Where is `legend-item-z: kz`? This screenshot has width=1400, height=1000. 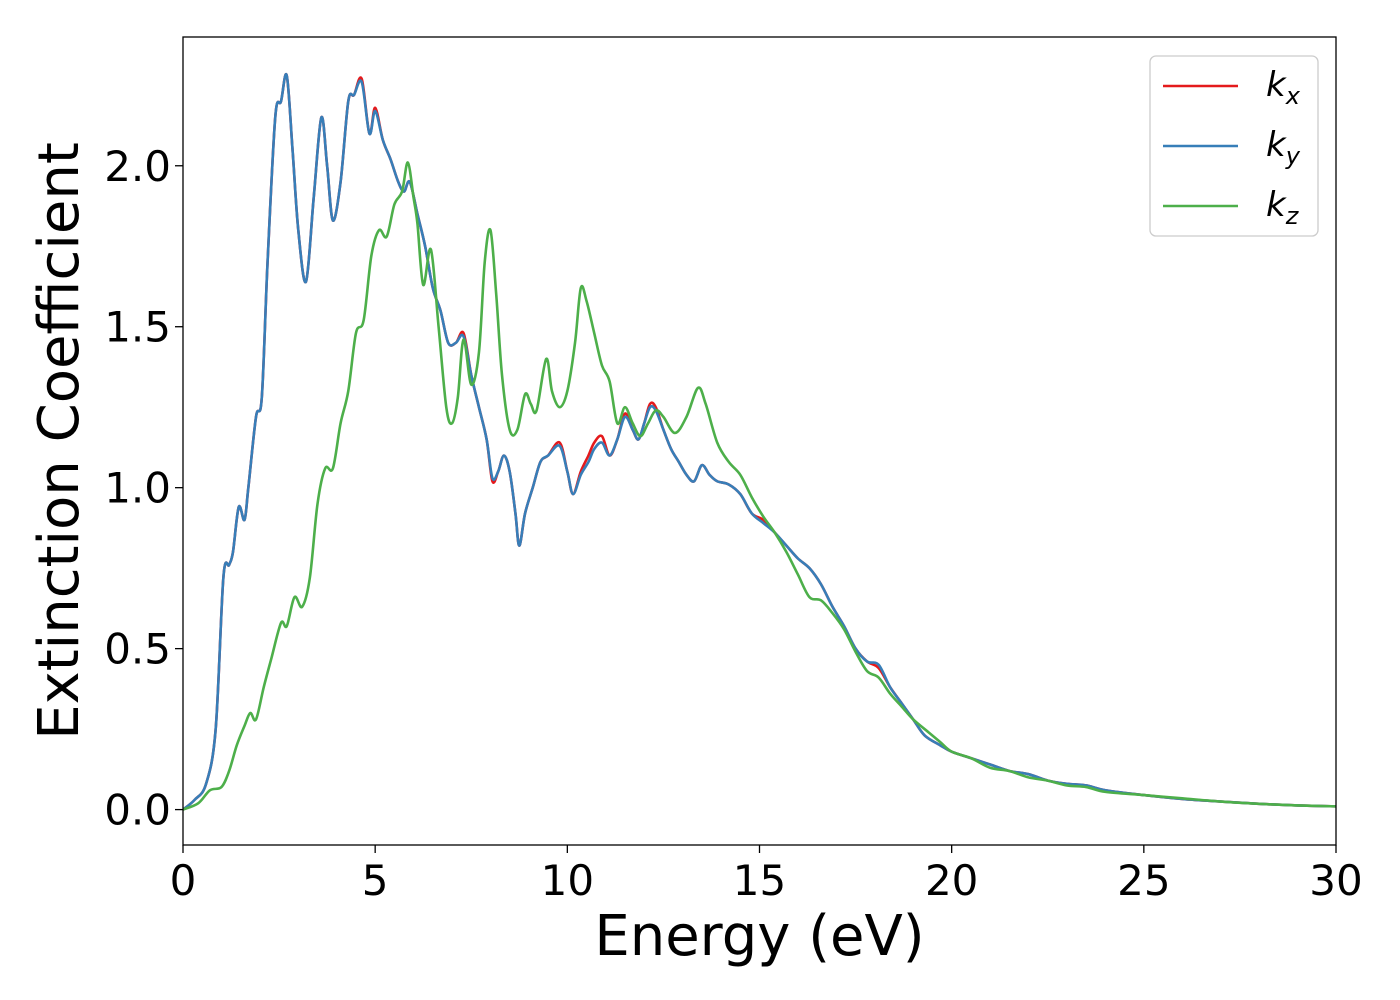
legend-item-z: kz is located at coordinates (1231, 207).